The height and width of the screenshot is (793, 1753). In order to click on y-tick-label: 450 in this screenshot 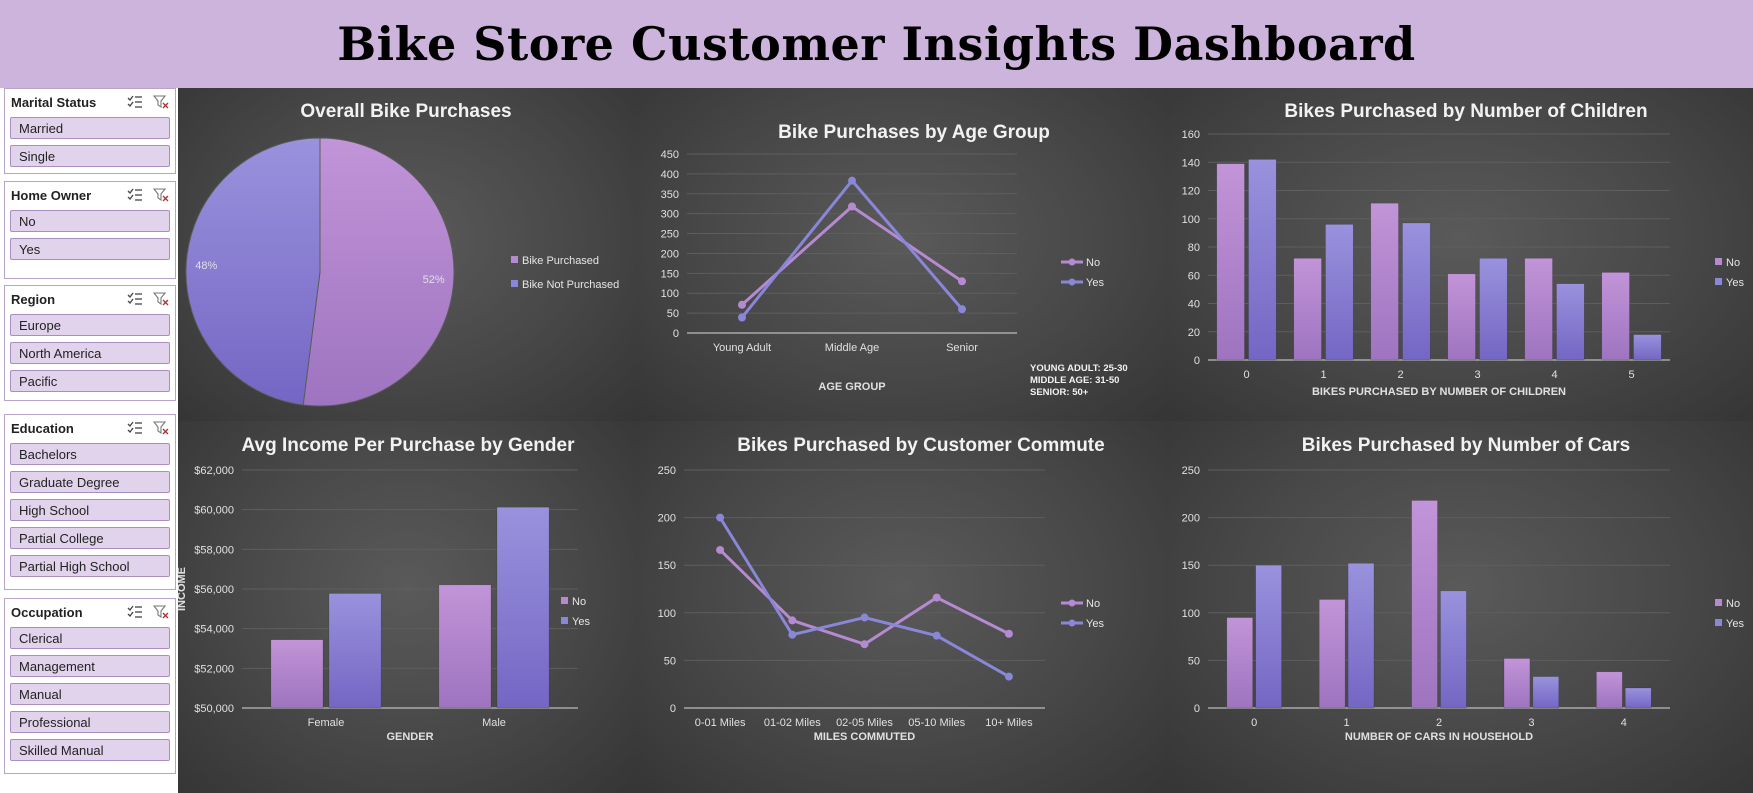, I will do `click(670, 155)`.